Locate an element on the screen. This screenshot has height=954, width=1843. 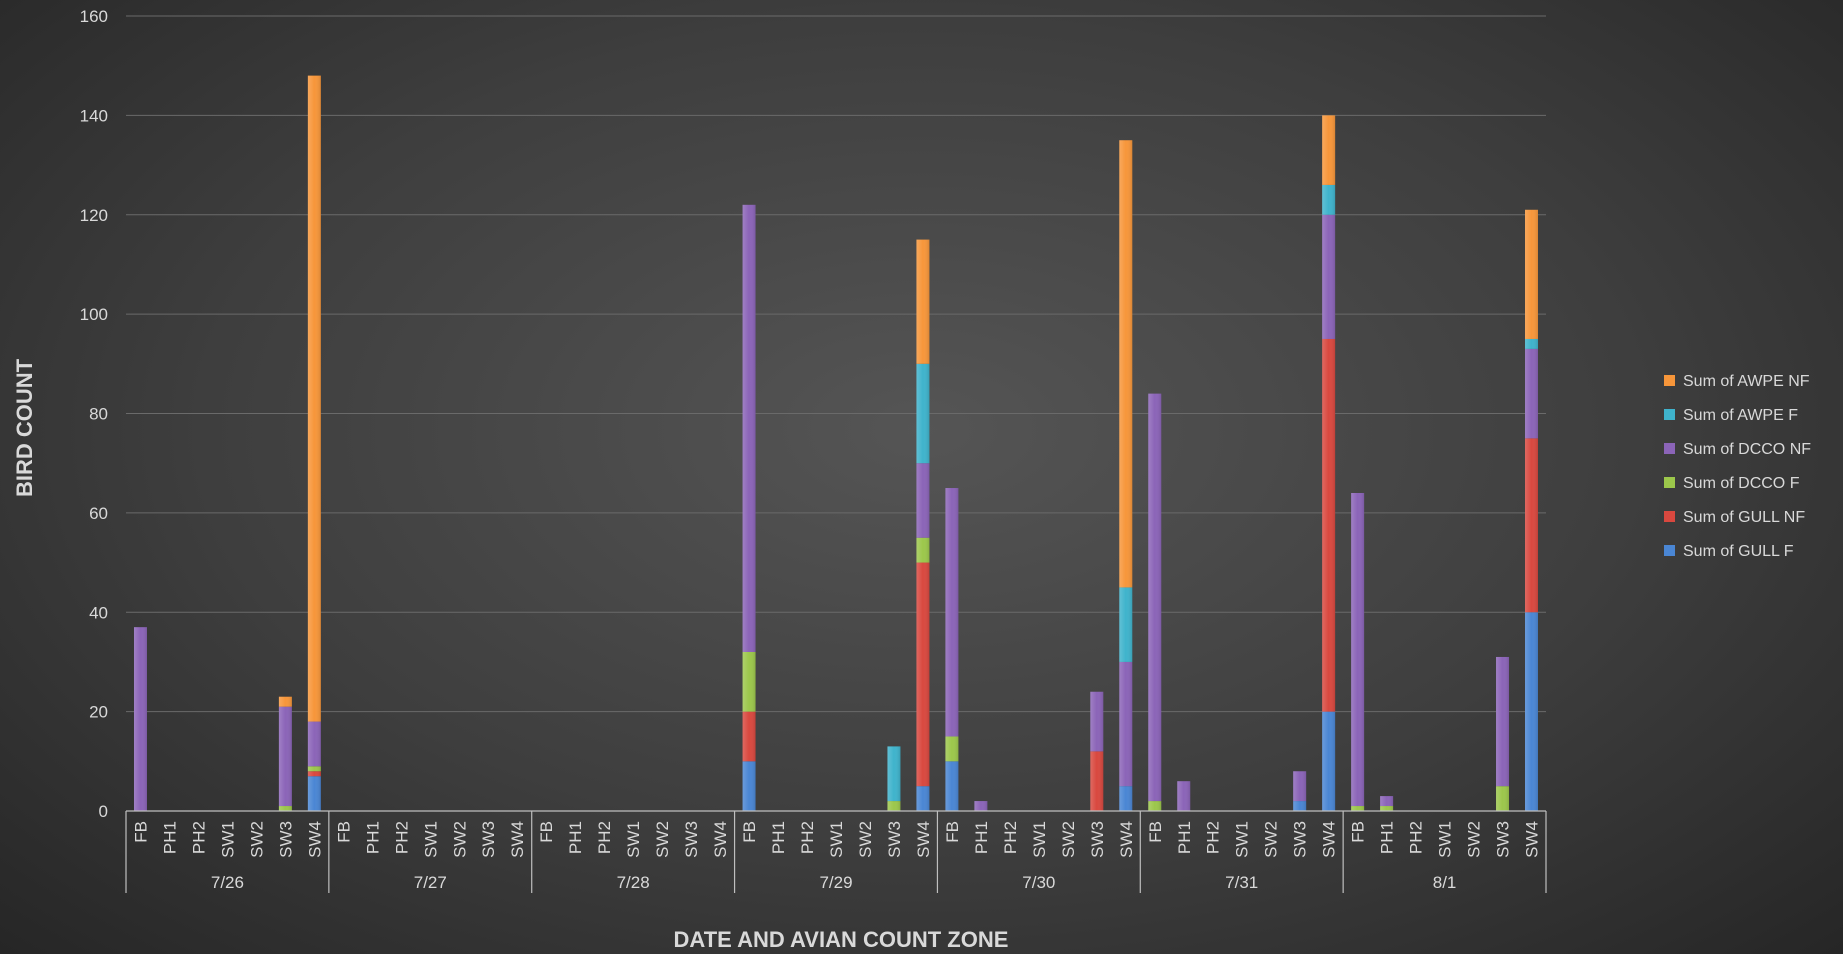
x-date-label: 7/31 is located at coordinates (1241, 882).